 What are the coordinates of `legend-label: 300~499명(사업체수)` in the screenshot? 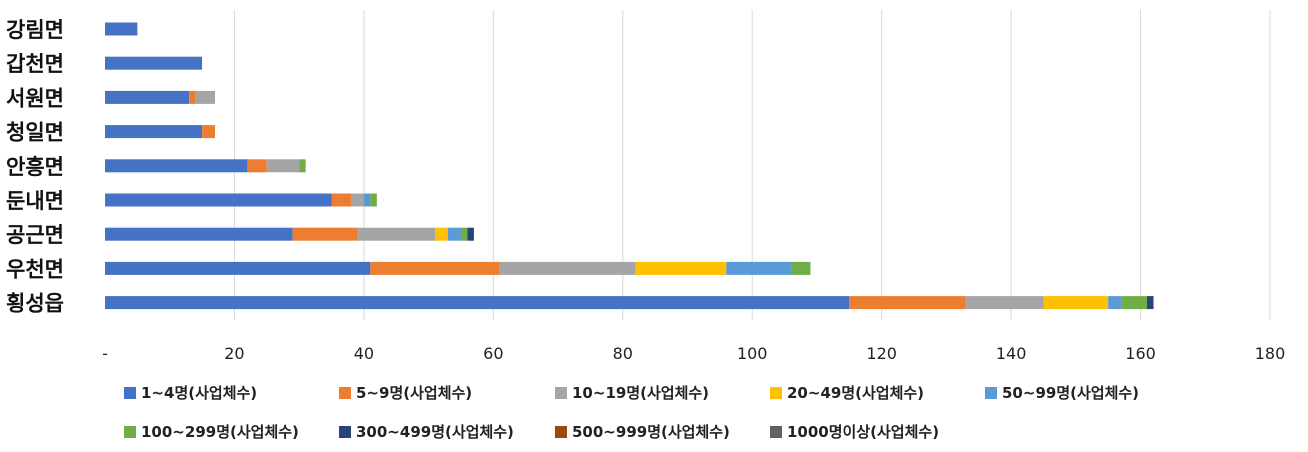 It's located at (435, 432).